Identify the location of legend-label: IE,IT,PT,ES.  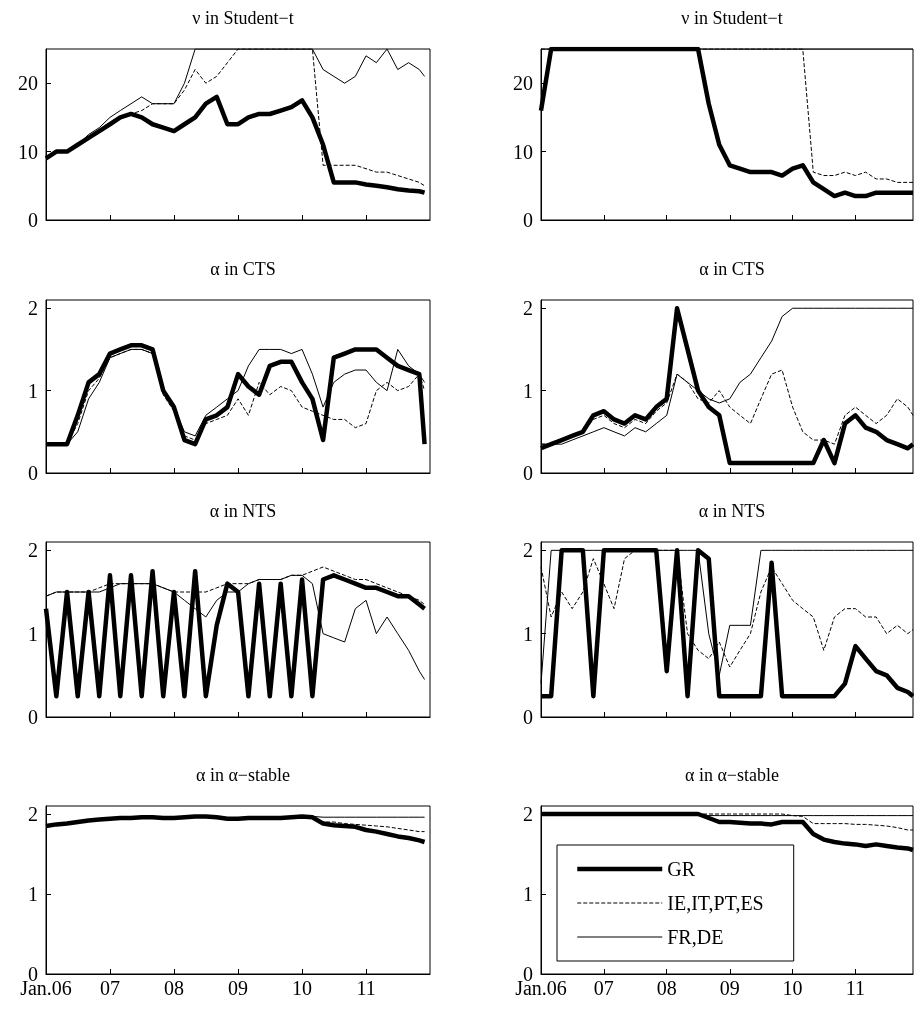
(715, 903).